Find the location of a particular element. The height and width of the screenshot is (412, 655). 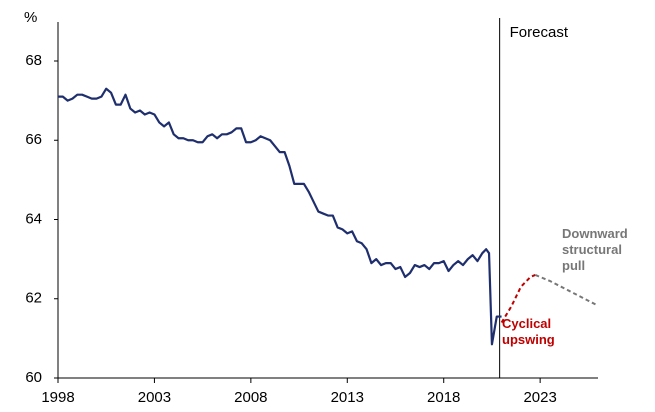

x-tick-label: 2013 is located at coordinates (347, 397).